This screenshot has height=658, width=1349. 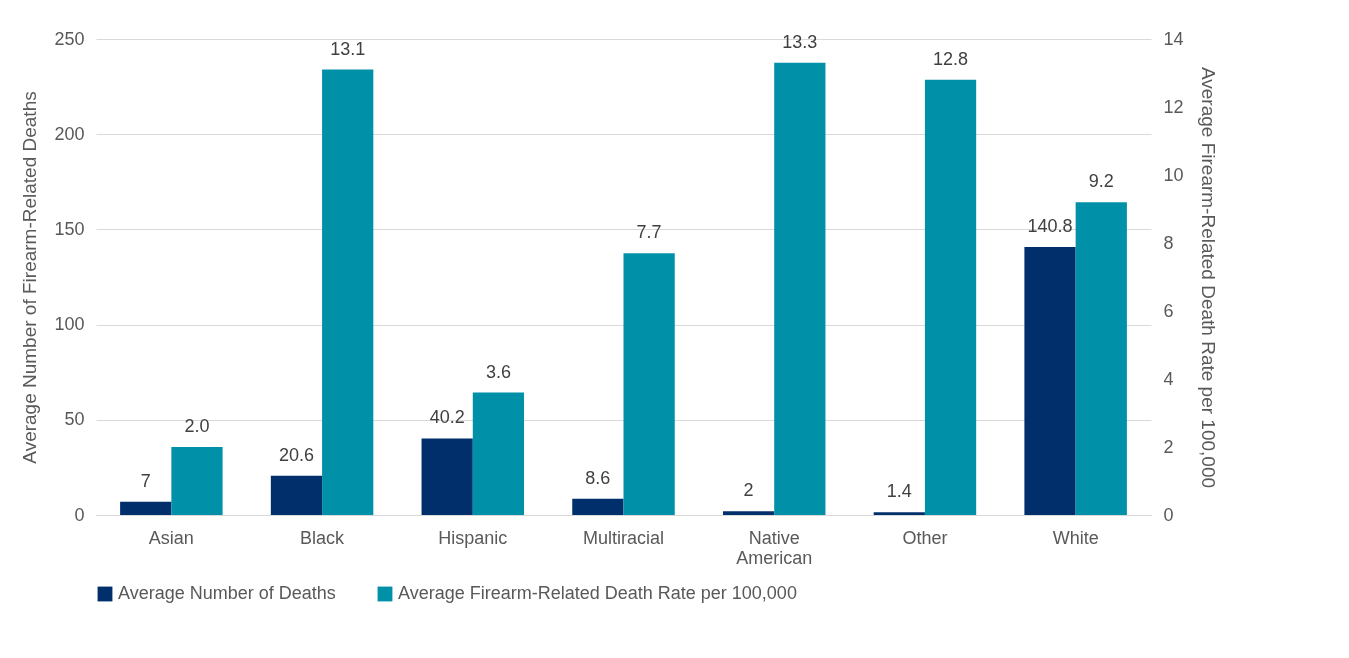 What do you see at coordinates (899, 491) in the screenshot?
I see `data-label: 1.4` at bounding box center [899, 491].